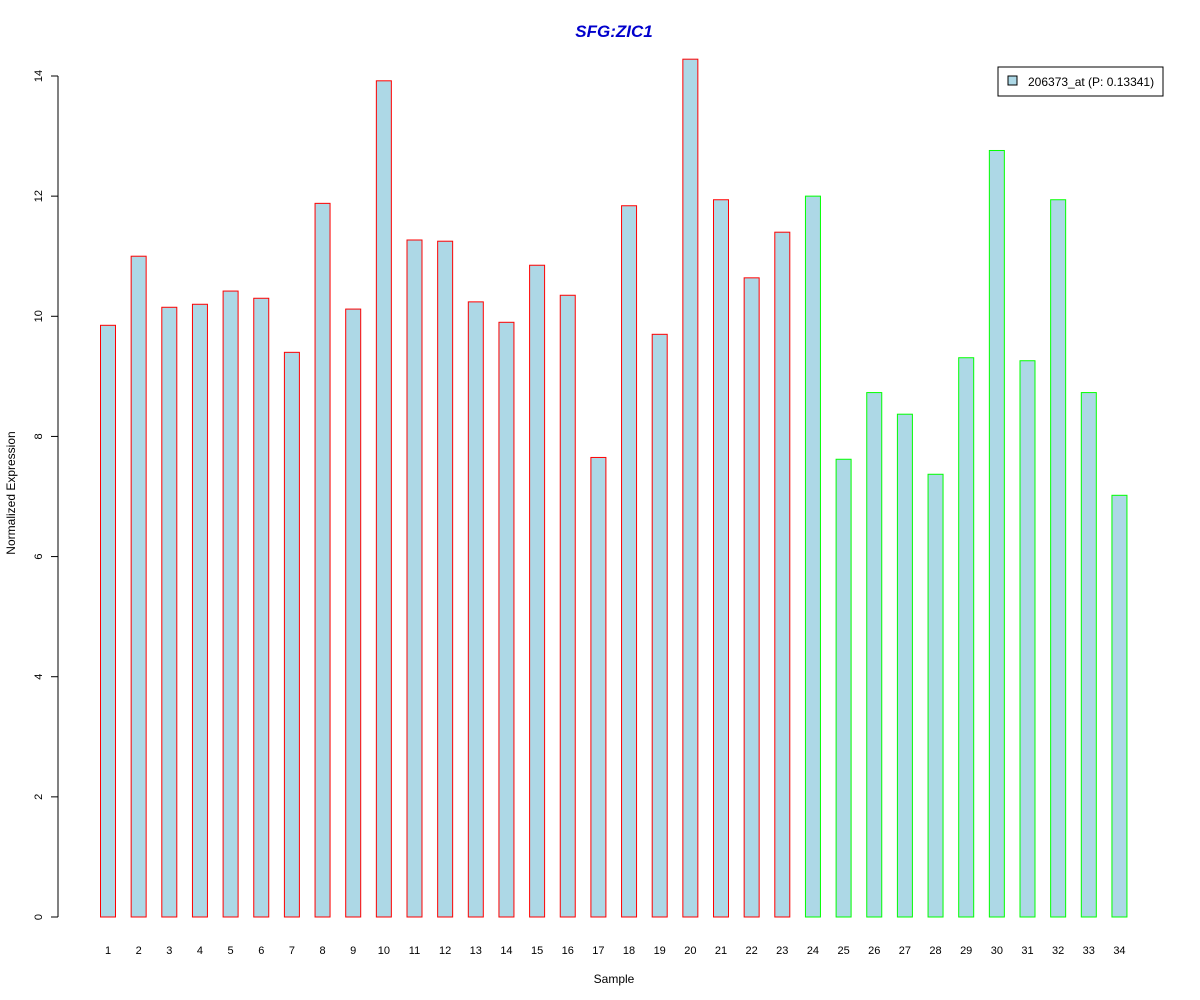 This screenshot has width=1200, height=1000. I want to click on x-tick-label: 26, so click(874, 951).